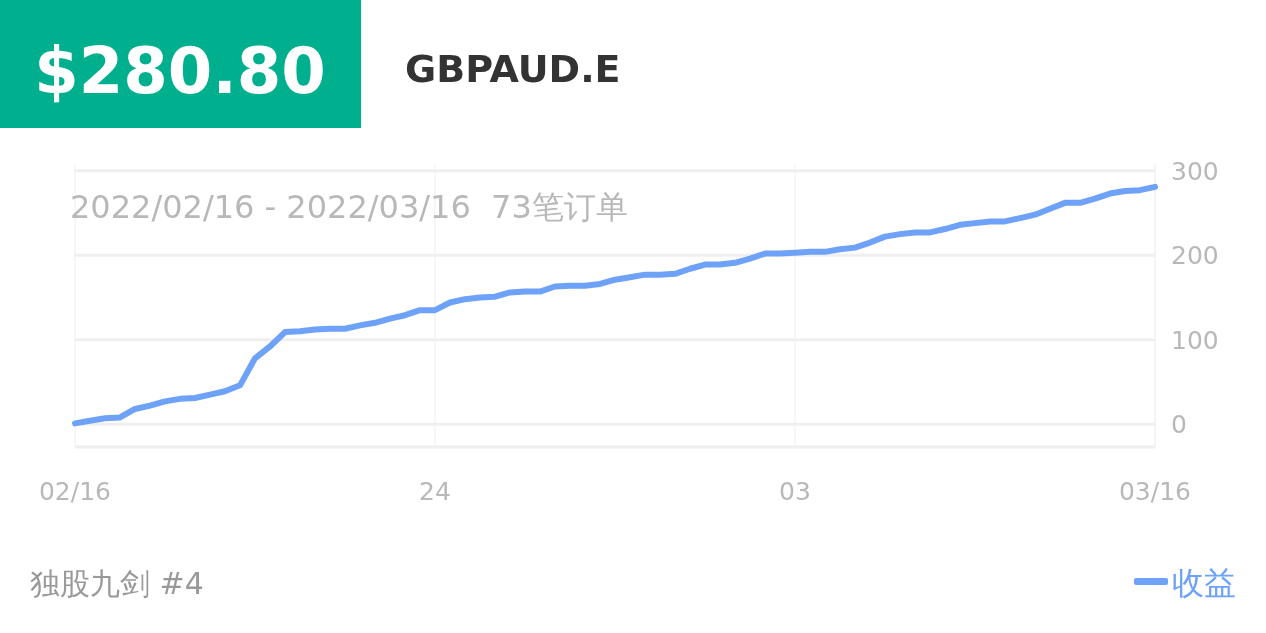 The height and width of the screenshot is (633, 1266). Describe the element at coordinates (435, 491) in the screenshot. I see `x-tick-label: 24` at that location.